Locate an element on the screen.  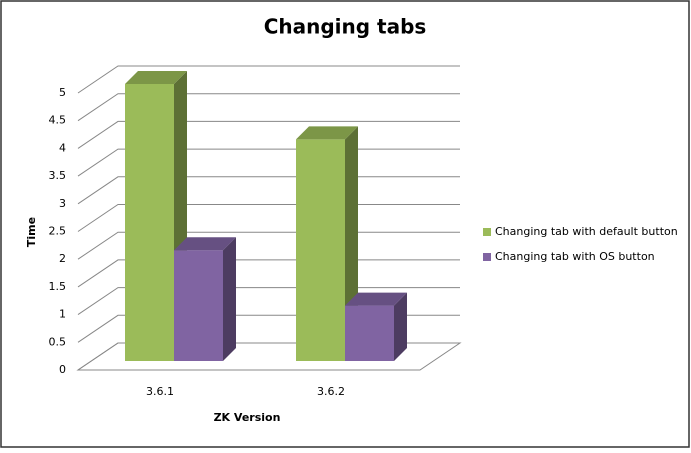
y-tick-label: 1 is located at coordinates (62, 314).